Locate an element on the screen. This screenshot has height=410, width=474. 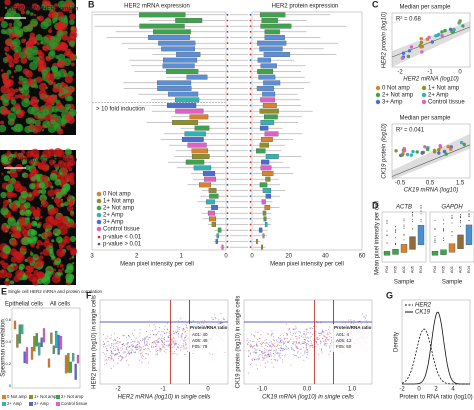
panel-frame is located at coordinates (307, 131).